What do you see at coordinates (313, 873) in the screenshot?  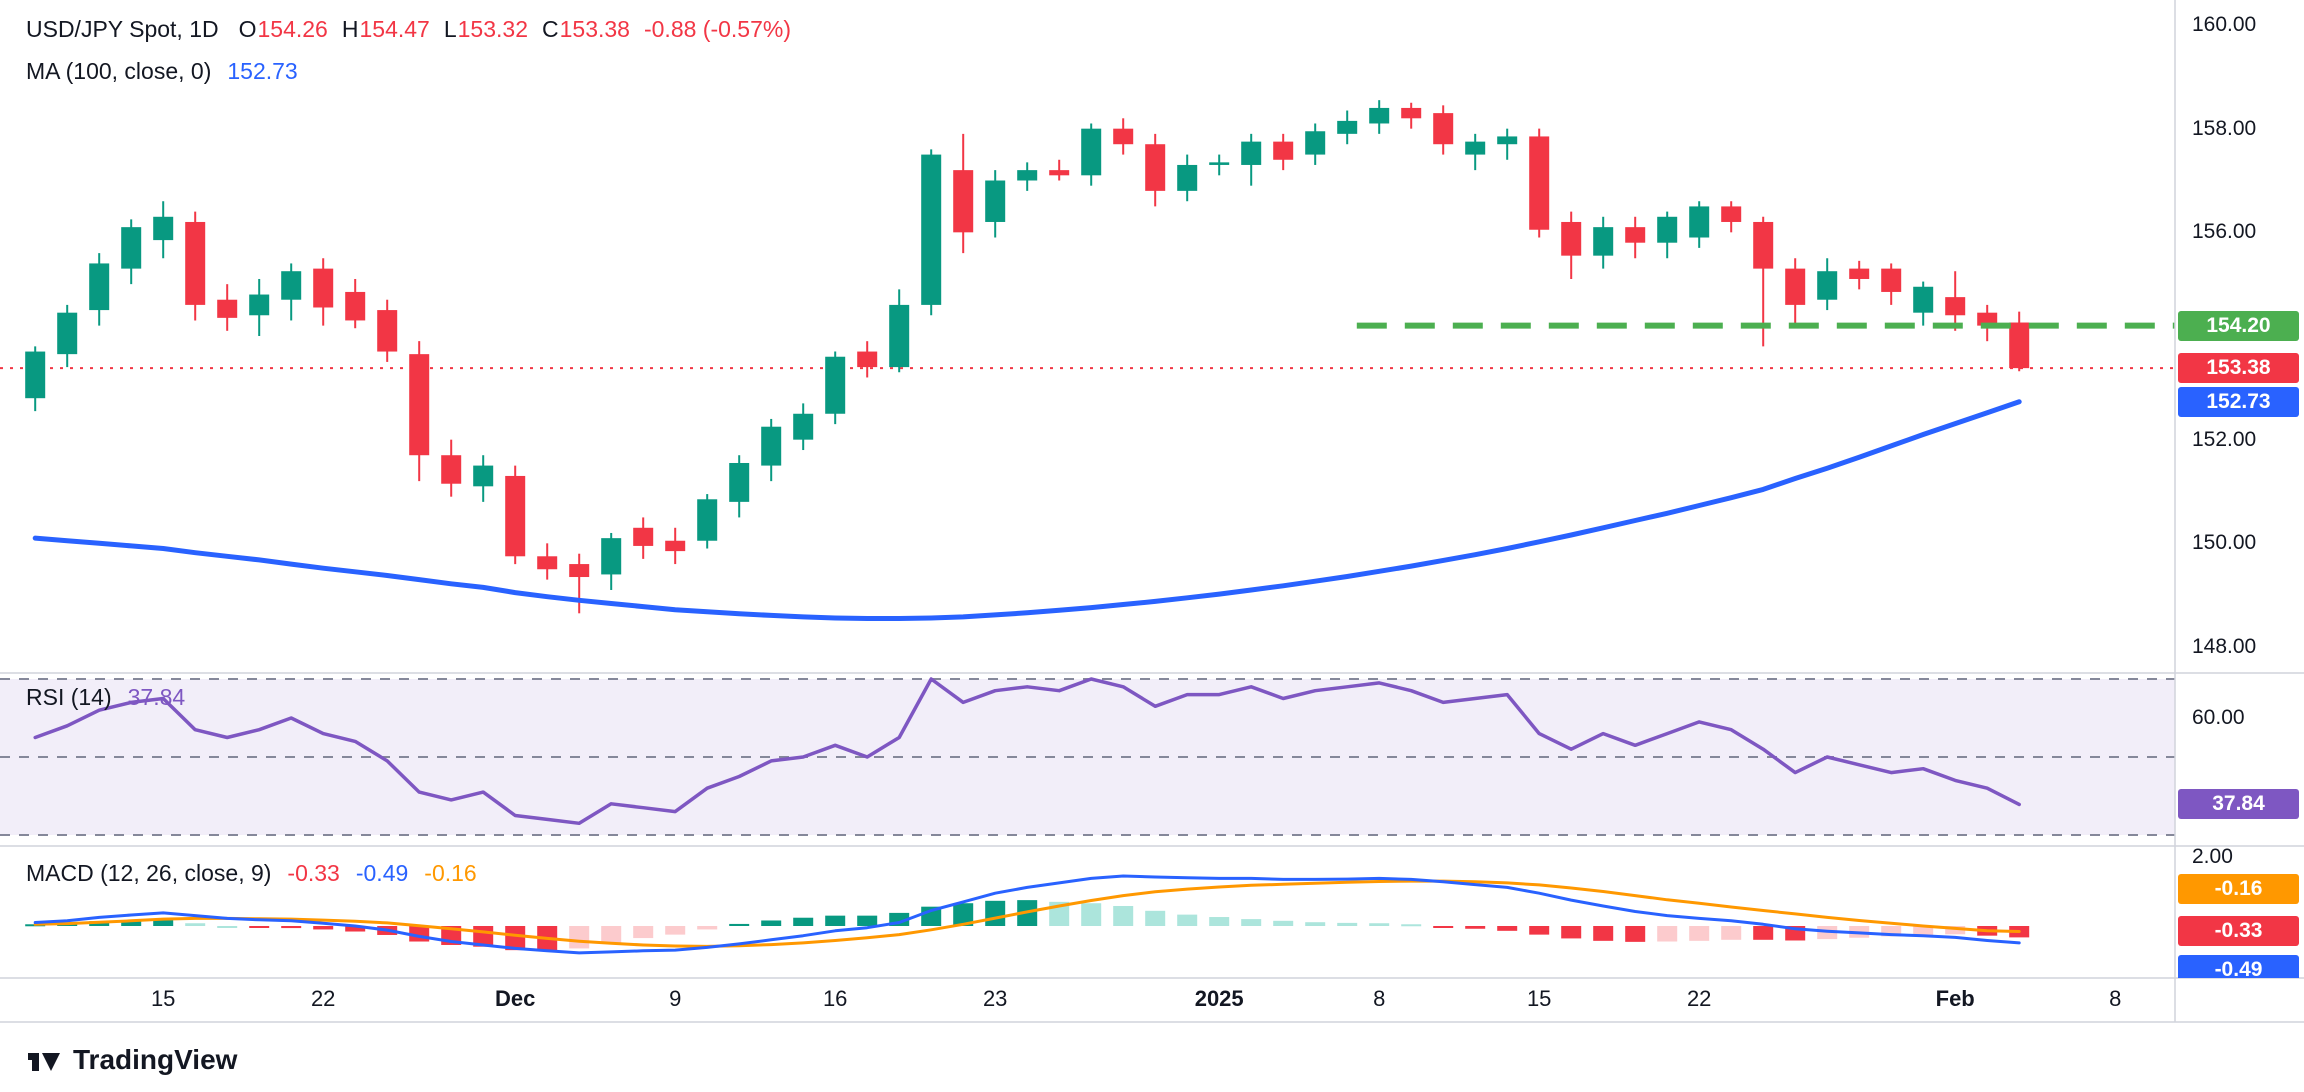 I see `macd-hist-value: -0.33` at bounding box center [313, 873].